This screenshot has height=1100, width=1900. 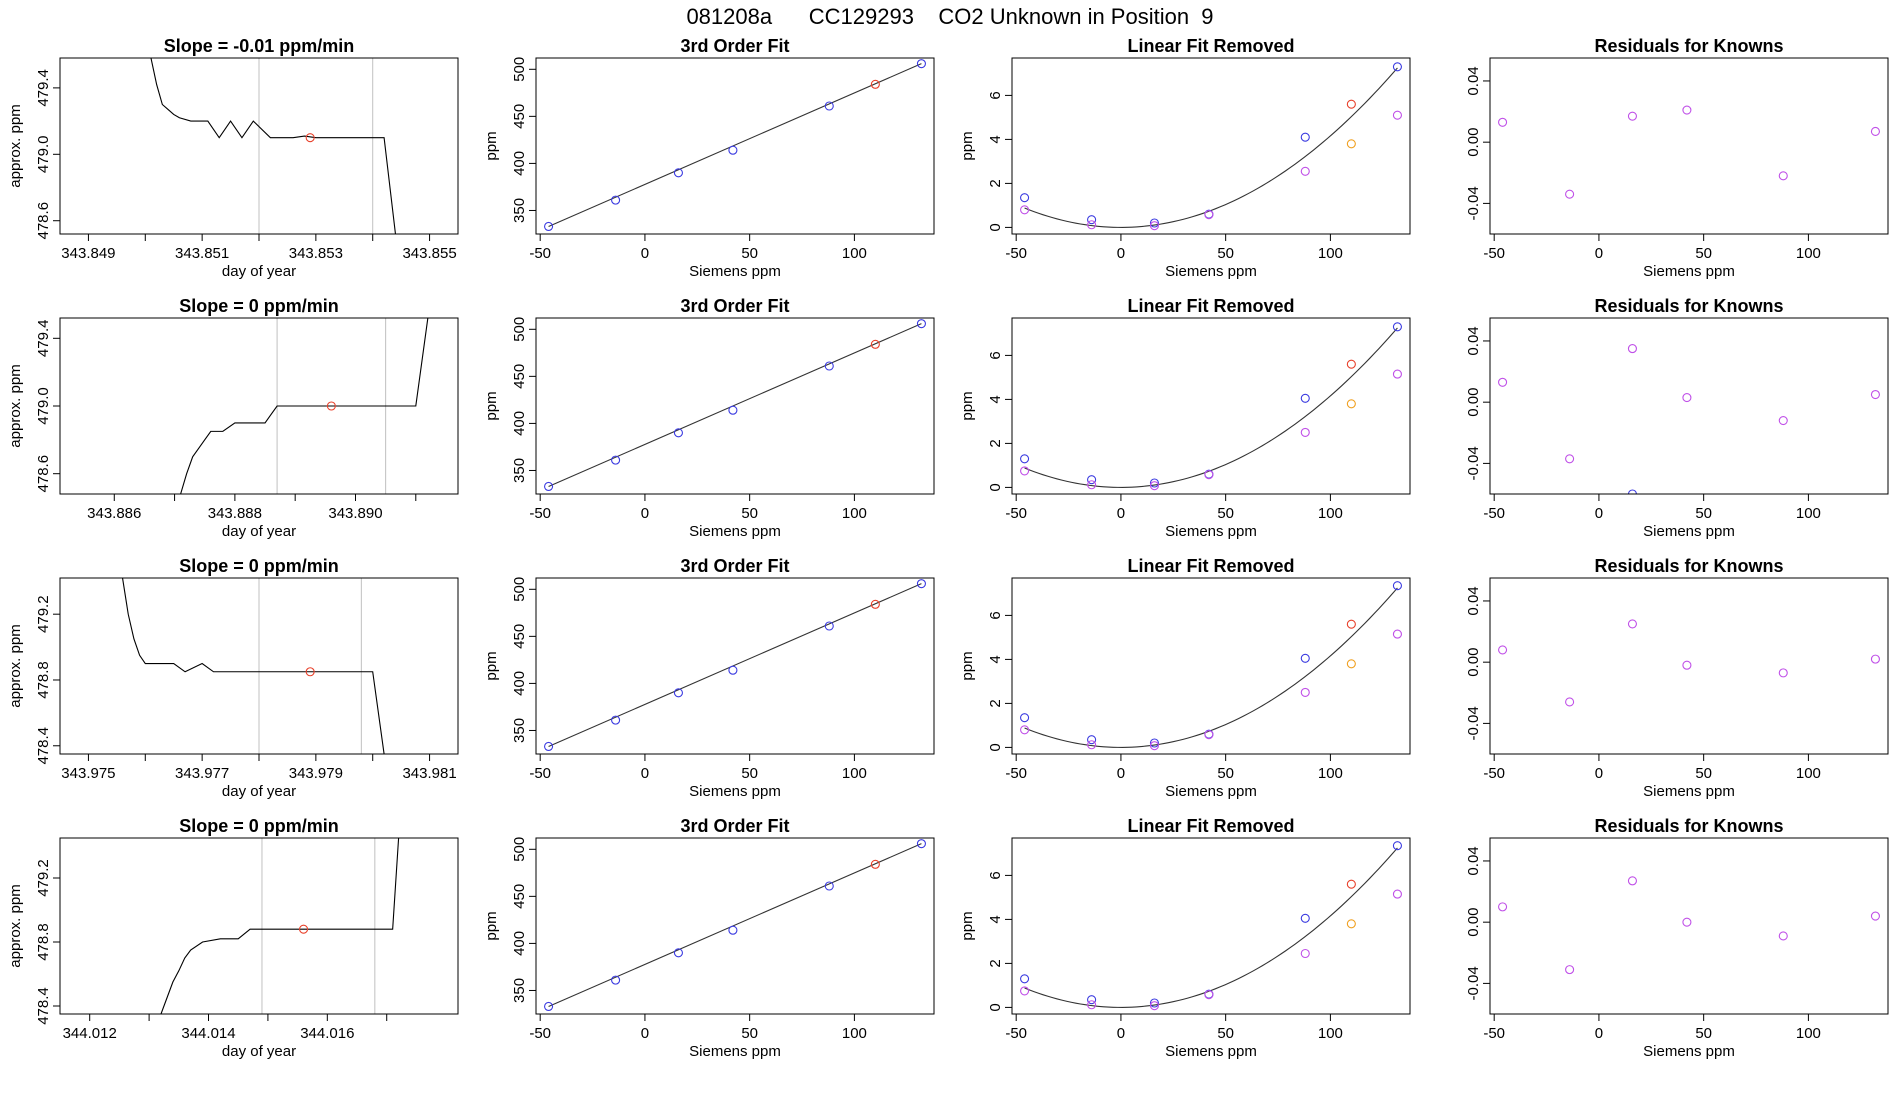 What do you see at coordinates (734, 826) in the screenshot?
I see `chart-title: 3rd Order Fit` at bounding box center [734, 826].